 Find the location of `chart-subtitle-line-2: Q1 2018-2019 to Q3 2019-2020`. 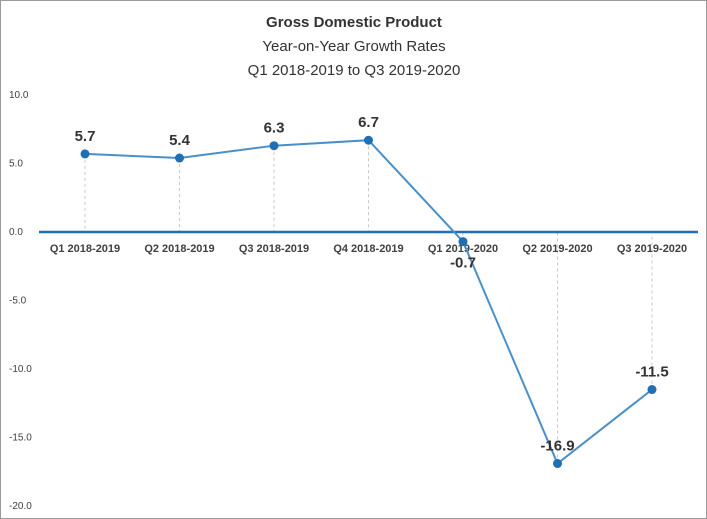

chart-subtitle-line-2: Q1 2018-2019 to Q3 2019-2020 is located at coordinates (354, 70).